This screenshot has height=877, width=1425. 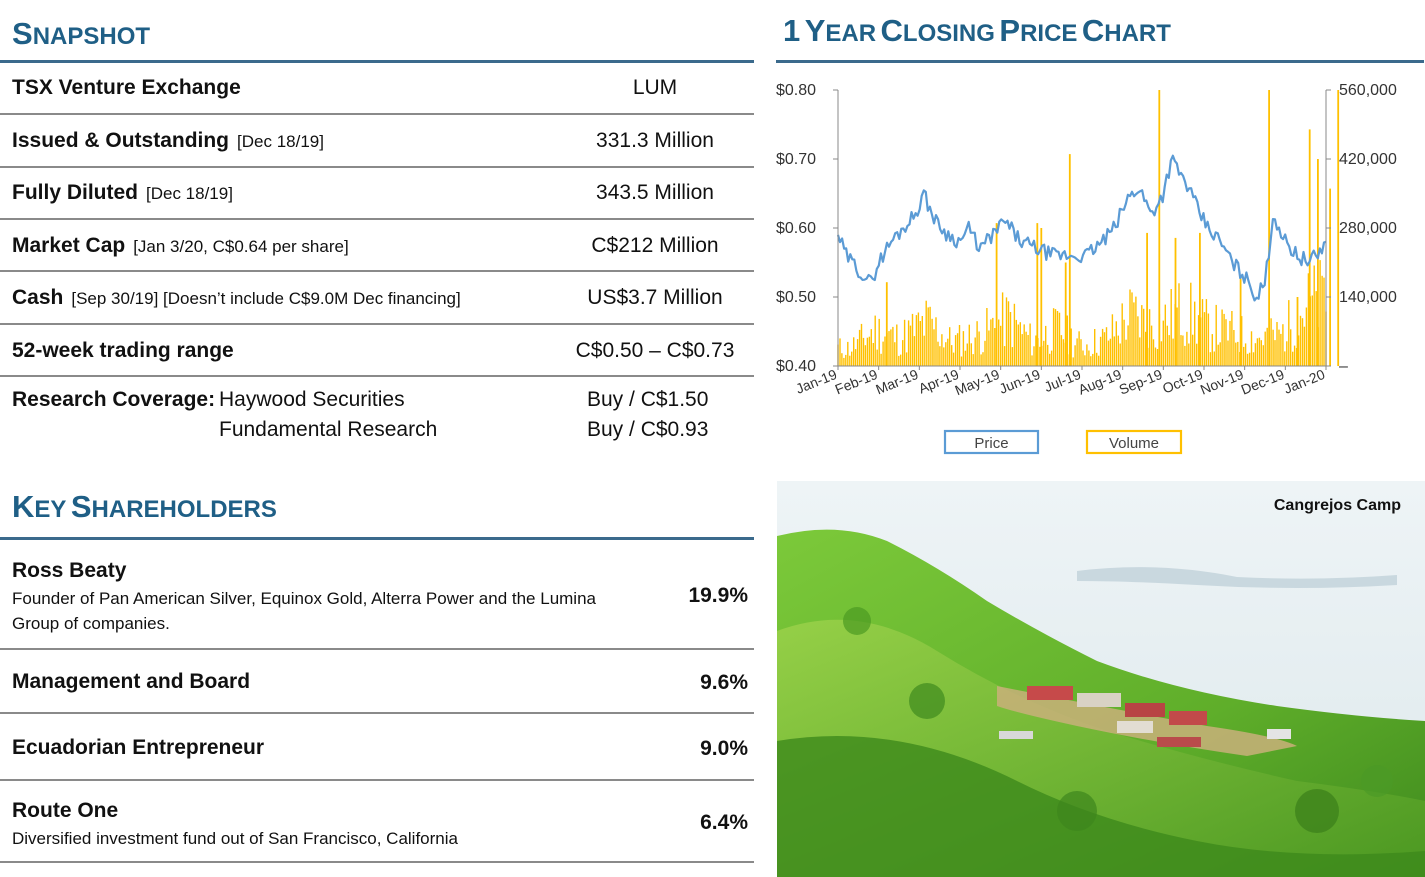 What do you see at coordinates (65, 810) in the screenshot?
I see `shareholder-name: Route One` at bounding box center [65, 810].